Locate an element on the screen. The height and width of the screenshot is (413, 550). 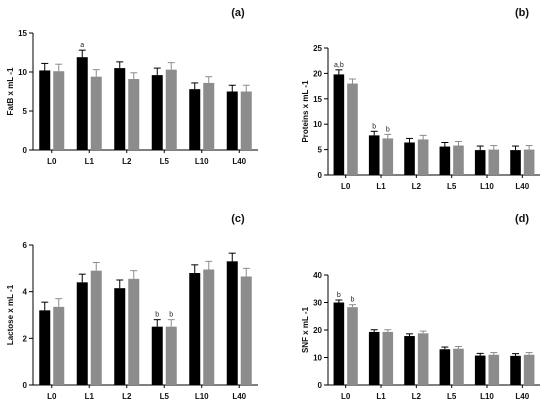
panel-letter: (b) is located at coordinates (522, 13).